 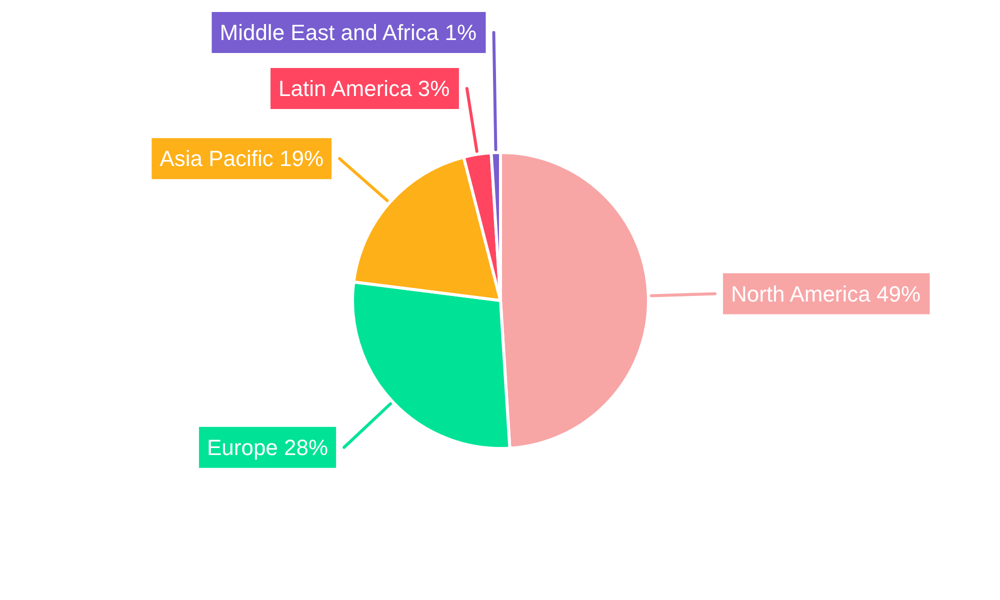 I want to click on slice-label: Middle East and Africa 1%, so click(x=348, y=33).